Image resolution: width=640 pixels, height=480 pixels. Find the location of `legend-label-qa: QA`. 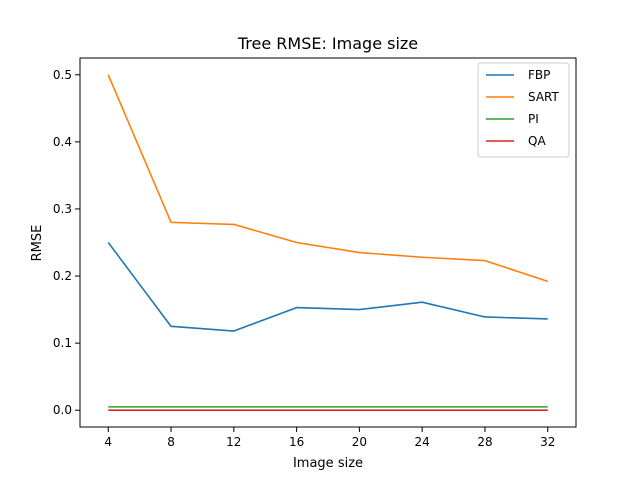

legend-label-qa: QA is located at coordinates (537, 141).